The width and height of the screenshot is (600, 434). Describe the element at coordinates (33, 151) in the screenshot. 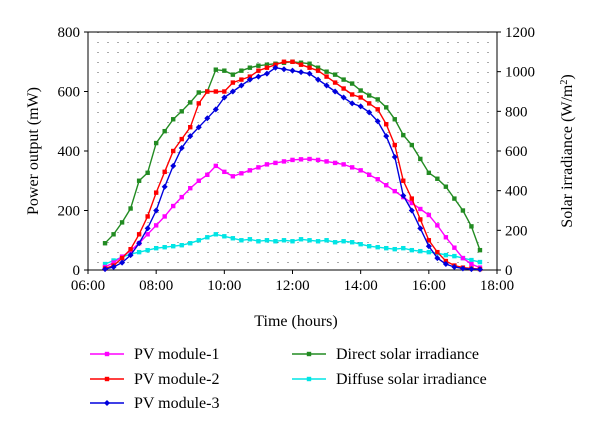

I see `y-axis-left-label: Power output (mW)` at that location.